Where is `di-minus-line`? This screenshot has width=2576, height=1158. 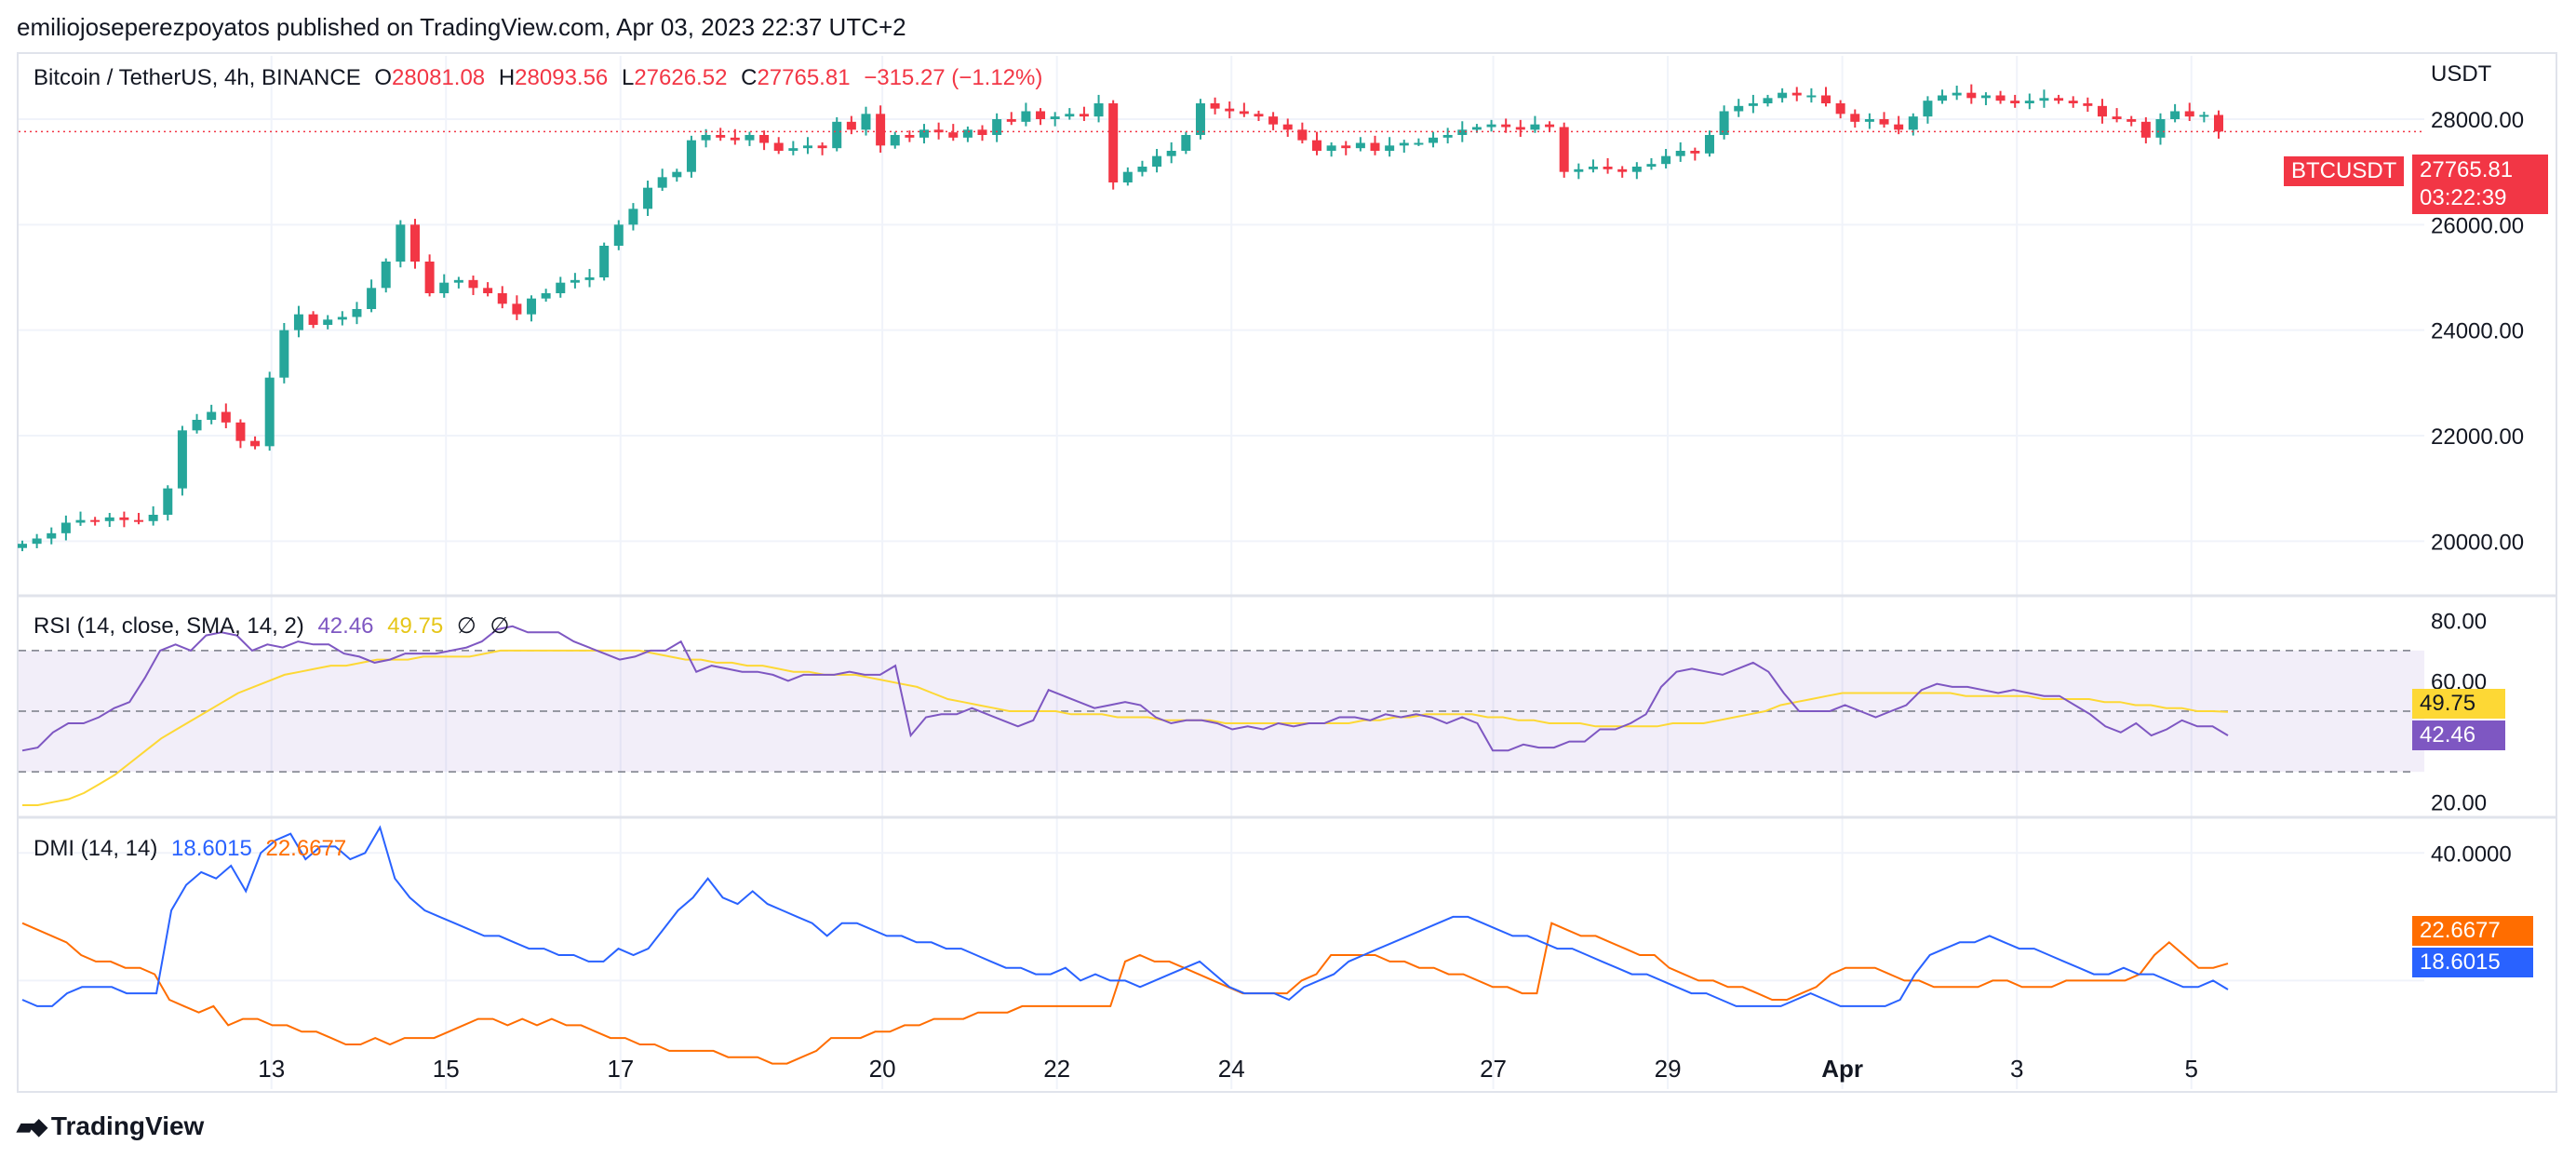 di-minus-line is located at coordinates (1125, 993).